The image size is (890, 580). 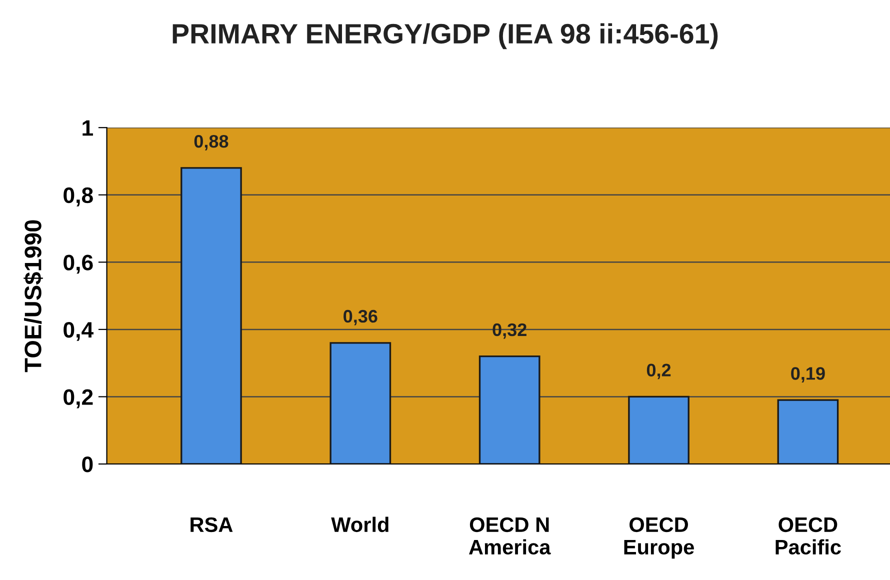 I want to click on data-label: 0,19, so click(x=808, y=374).